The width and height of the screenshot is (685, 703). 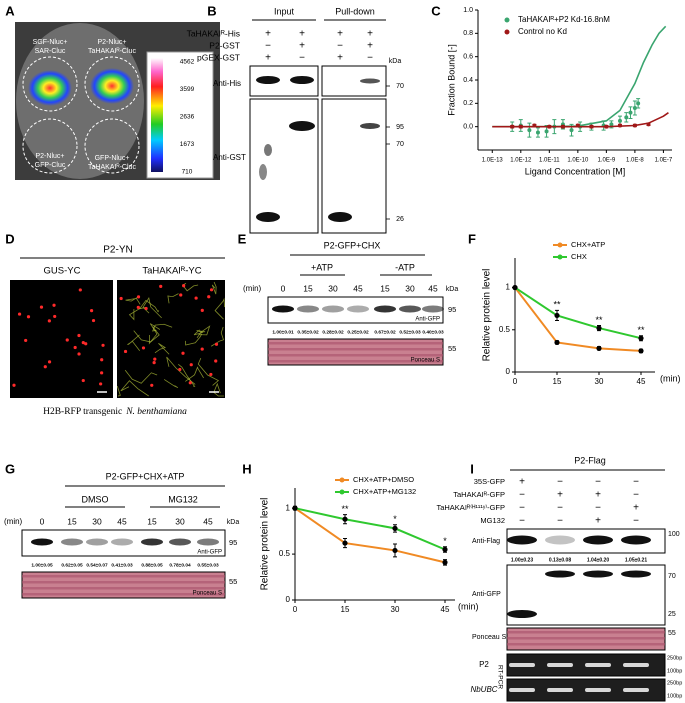 I want to click on gel-band, so click(x=560, y=690).